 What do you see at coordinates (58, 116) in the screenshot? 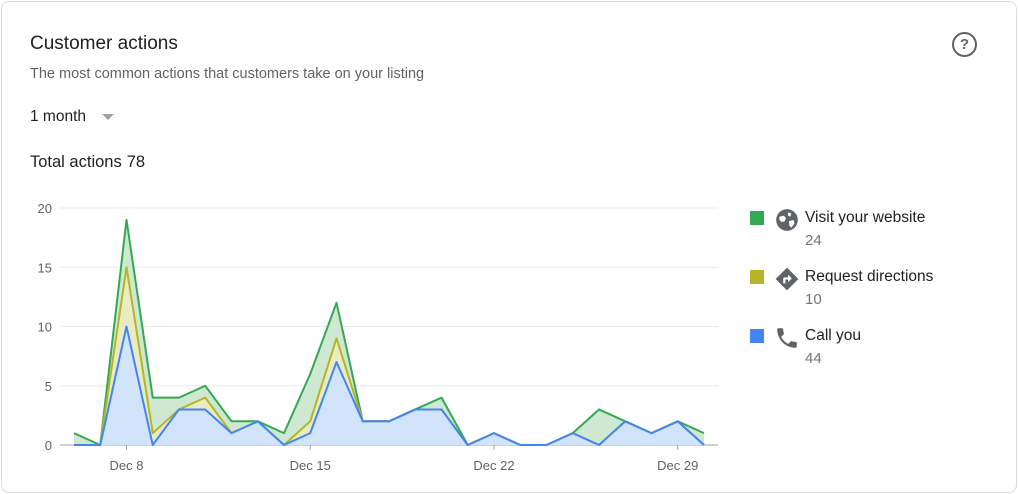
I see `range-dropdown-label: 1 month` at bounding box center [58, 116].